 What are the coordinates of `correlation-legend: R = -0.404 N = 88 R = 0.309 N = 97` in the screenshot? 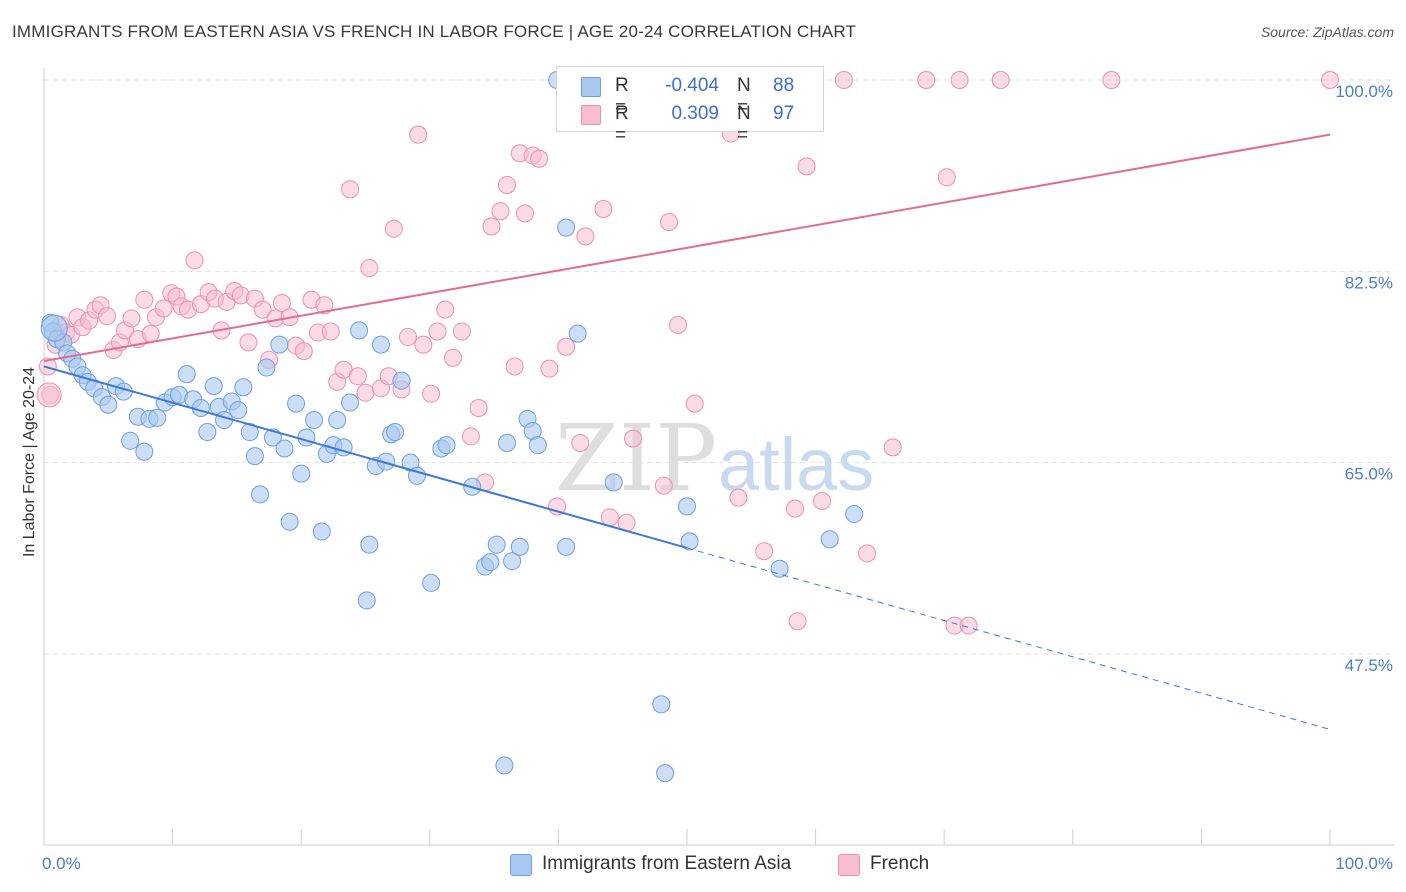 It's located at (690, 106).